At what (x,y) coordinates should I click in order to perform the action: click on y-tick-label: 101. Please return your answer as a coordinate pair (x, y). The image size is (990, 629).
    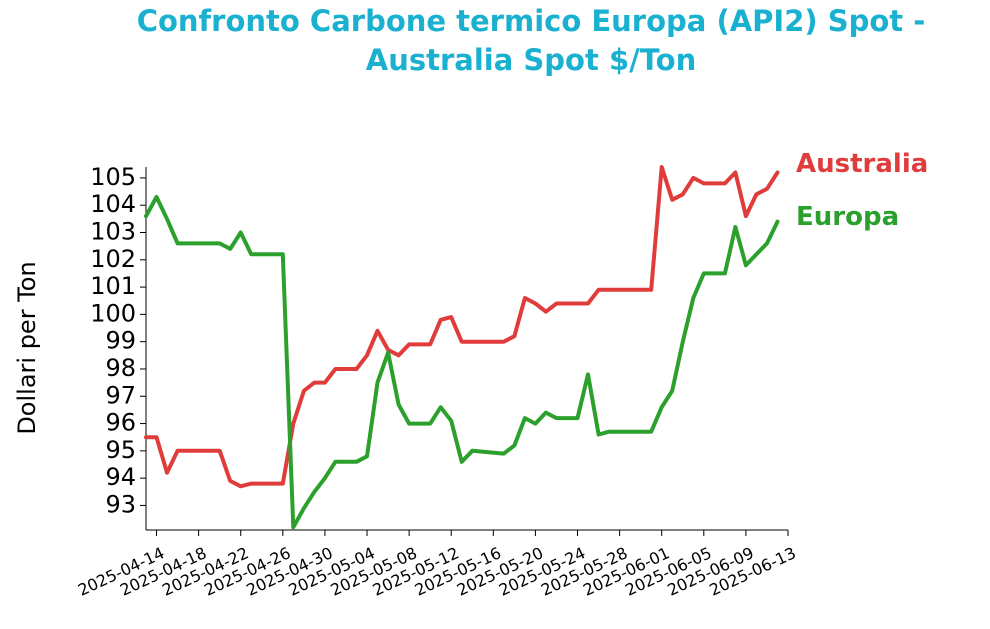
    Looking at the image, I should click on (113, 286).